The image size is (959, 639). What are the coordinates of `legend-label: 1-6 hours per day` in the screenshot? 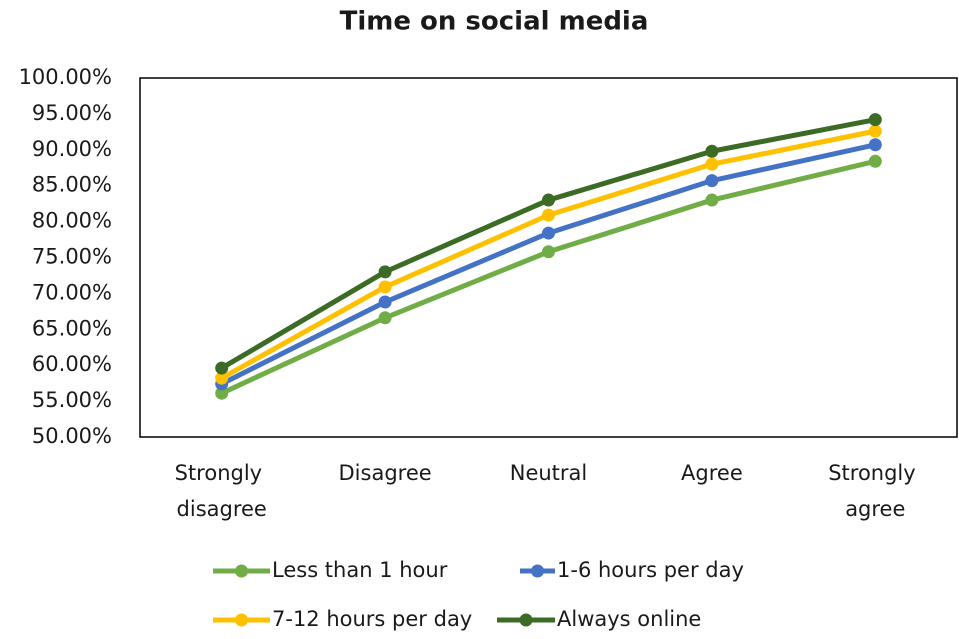 It's located at (650, 570).